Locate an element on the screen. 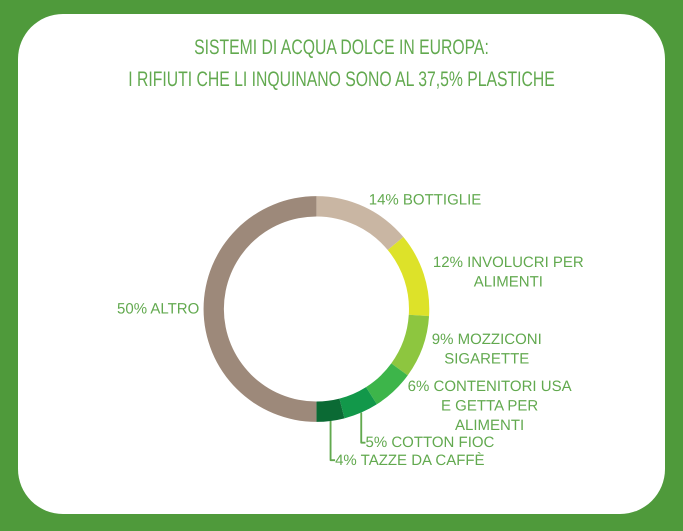  chart-subtitle: I RIFIUTI CHE LI INQUINANO SONO AL 37,5% PLASTICHE is located at coordinates (341, 80).